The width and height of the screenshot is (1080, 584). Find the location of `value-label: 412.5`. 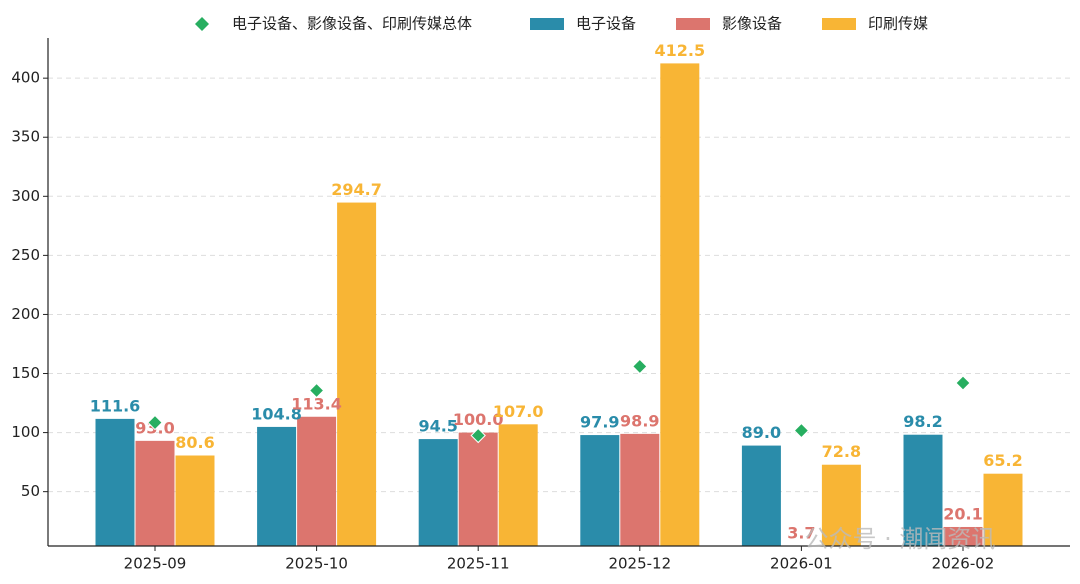

value-label: 412.5 is located at coordinates (679, 50).